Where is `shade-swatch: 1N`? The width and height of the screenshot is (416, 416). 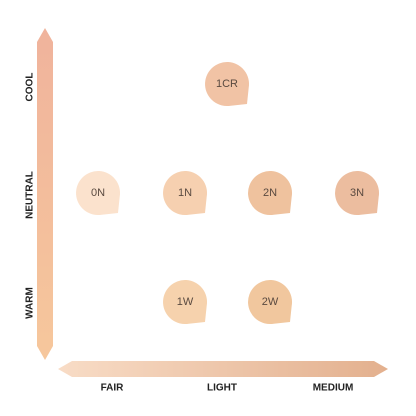
shade-swatch: 1N is located at coordinates (185, 193).